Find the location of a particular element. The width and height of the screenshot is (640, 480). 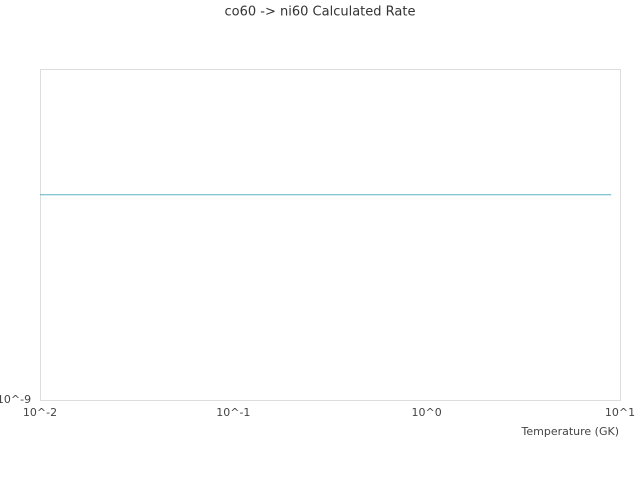

x-tick-label: 10^-1 is located at coordinates (233, 412).